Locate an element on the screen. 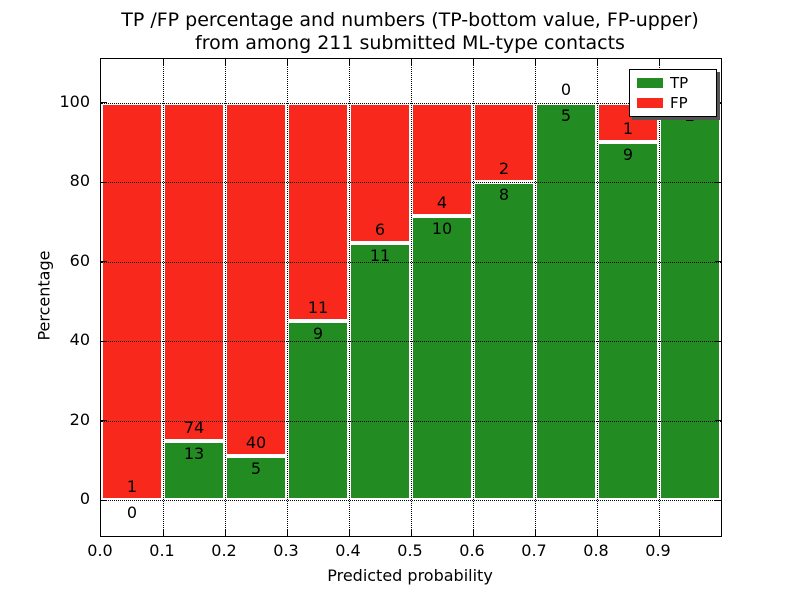  legend-item-tp: TP is located at coordinates (673, 83).